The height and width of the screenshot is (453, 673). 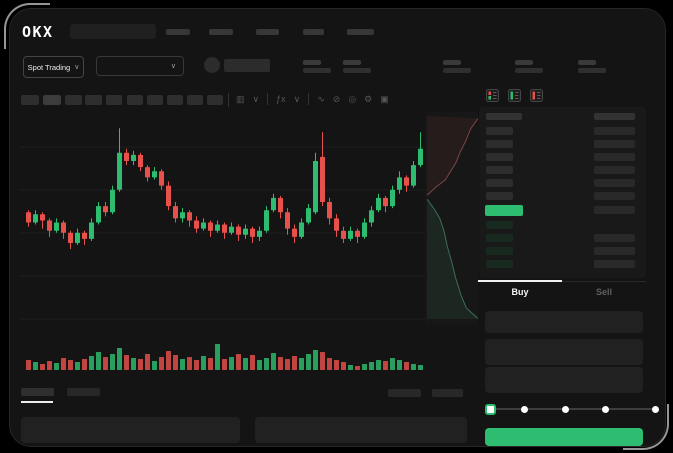 I want to click on bottom-tab-history, so click(x=83, y=392).